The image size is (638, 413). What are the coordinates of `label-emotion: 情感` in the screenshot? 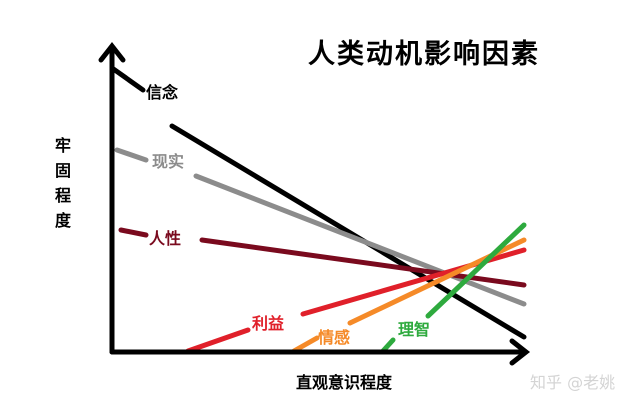 It's located at (334, 337).